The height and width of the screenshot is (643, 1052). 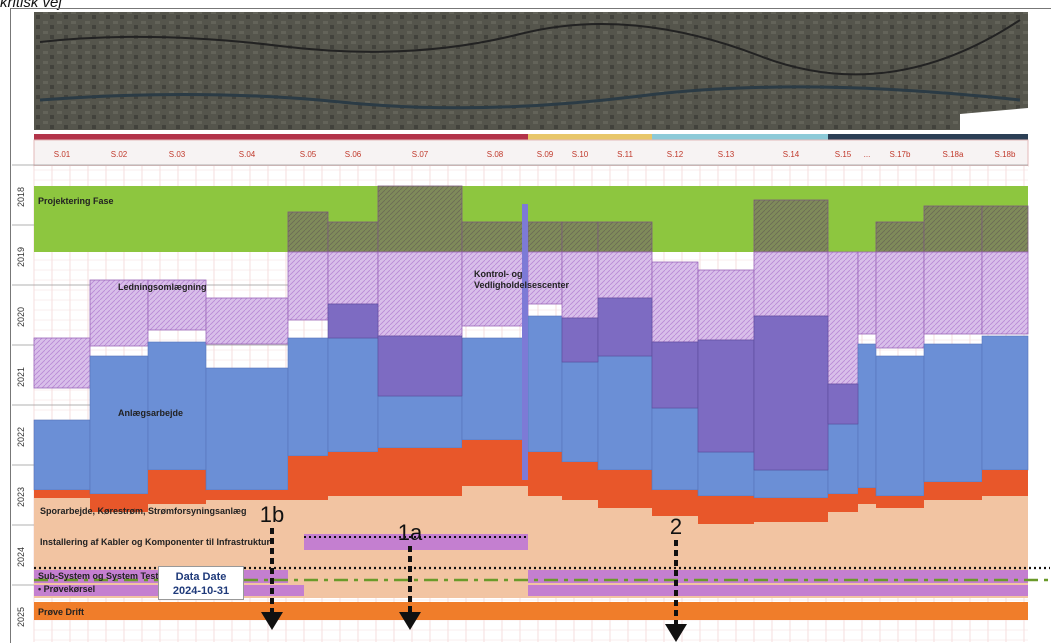 I want to click on year-tick-label: 2023, so click(x=21, y=497).